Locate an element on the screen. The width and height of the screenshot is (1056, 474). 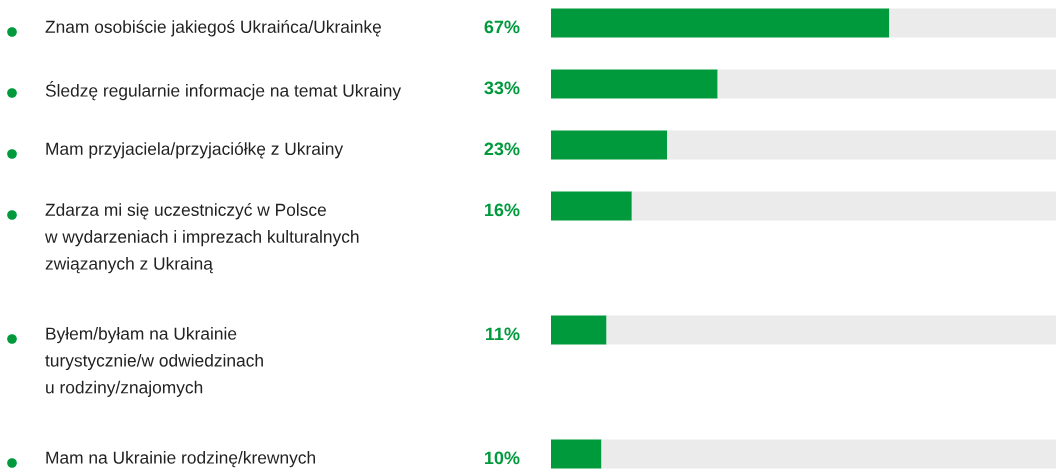
y-tick-label: Śledzę regularnie informacje na temat Ukrainy is located at coordinates (223, 91).